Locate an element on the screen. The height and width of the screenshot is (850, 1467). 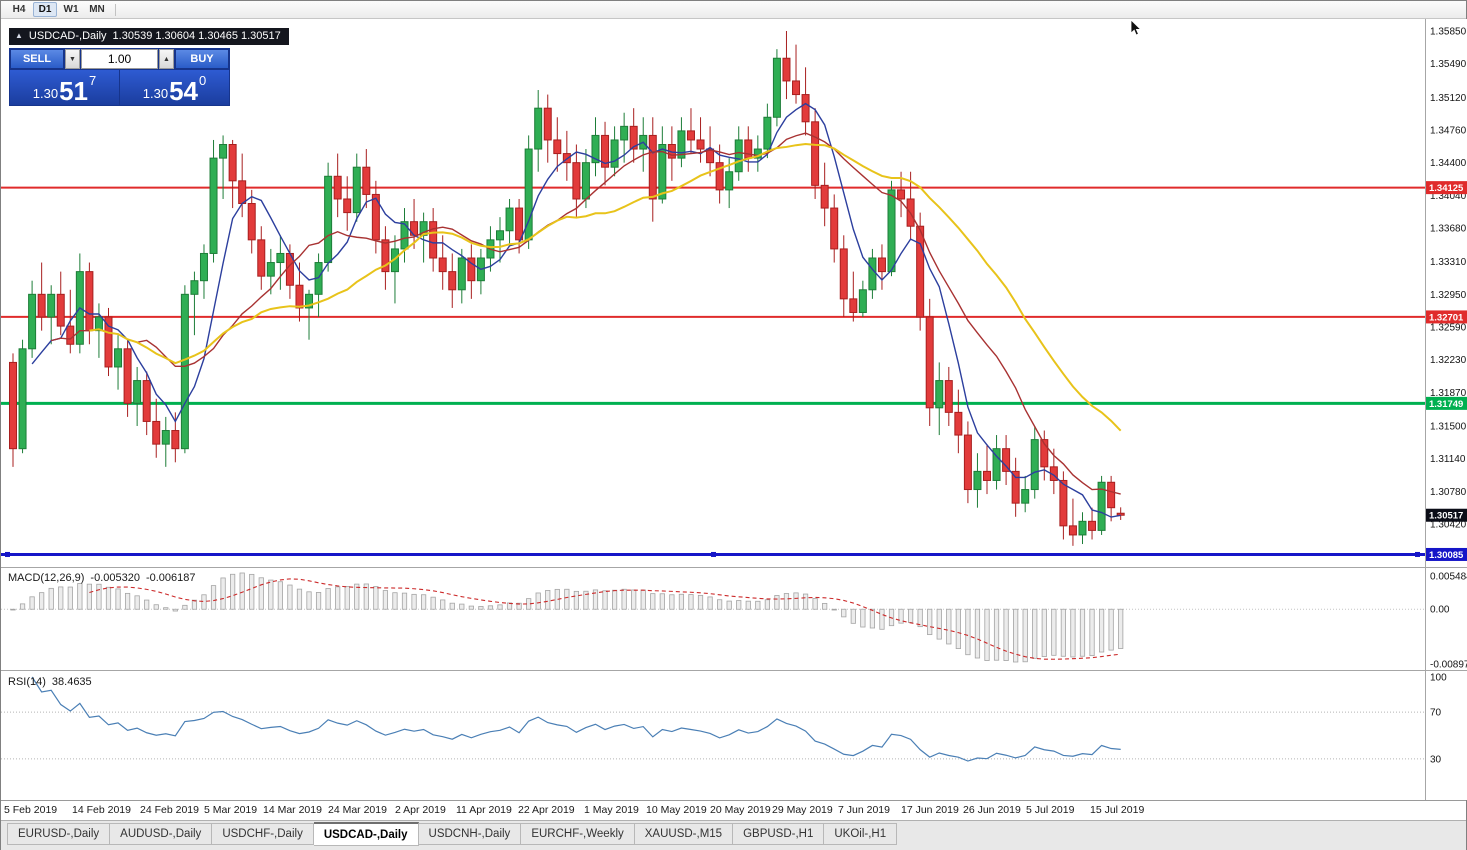
sell-price-display: 1.30 51 7 is located at coordinates (64, 87).